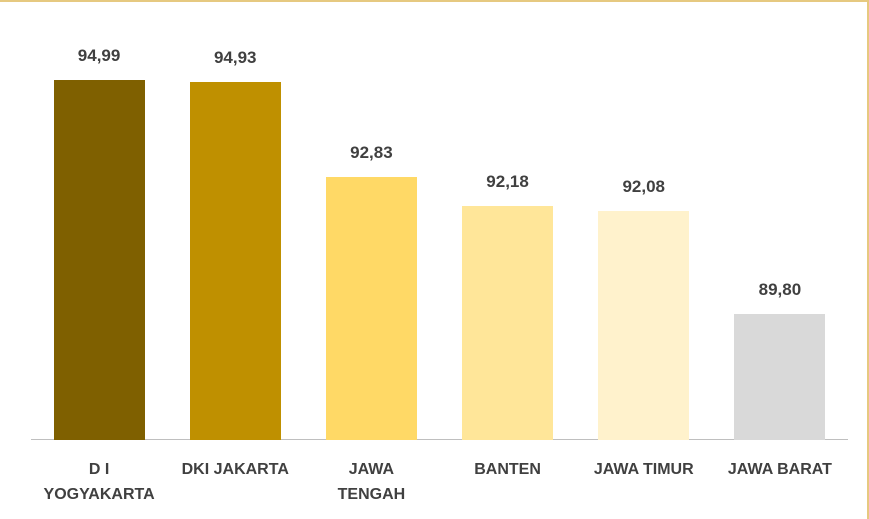 The width and height of the screenshot is (869, 519). I want to click on value-label: 92,18, so click(507, 182).